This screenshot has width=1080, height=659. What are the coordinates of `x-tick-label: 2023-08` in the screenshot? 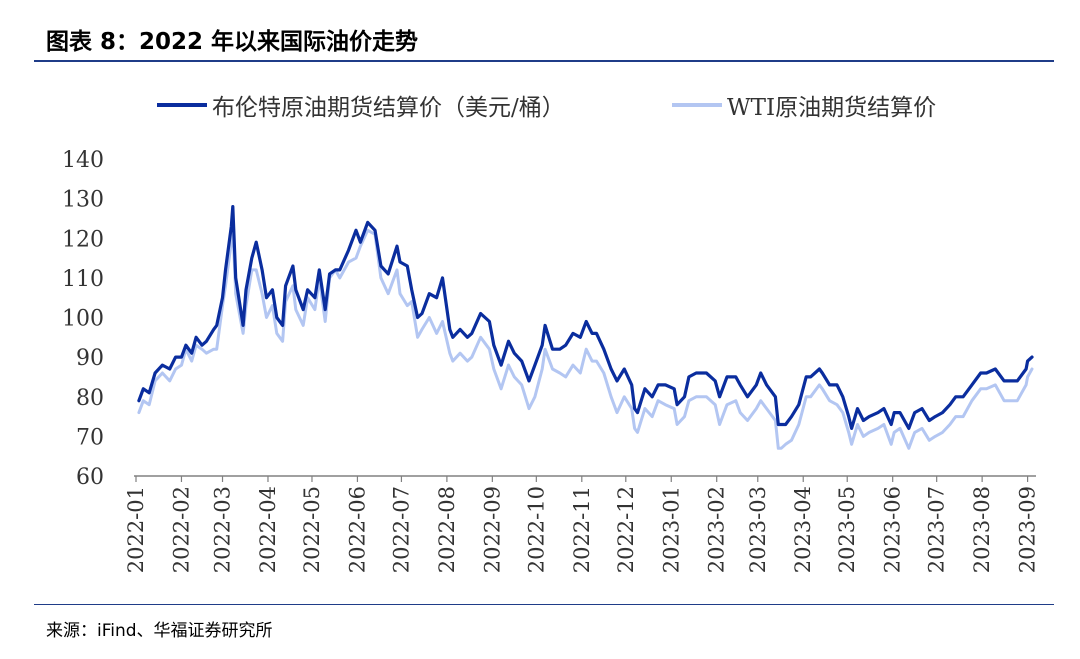 It's located at (982, 529).